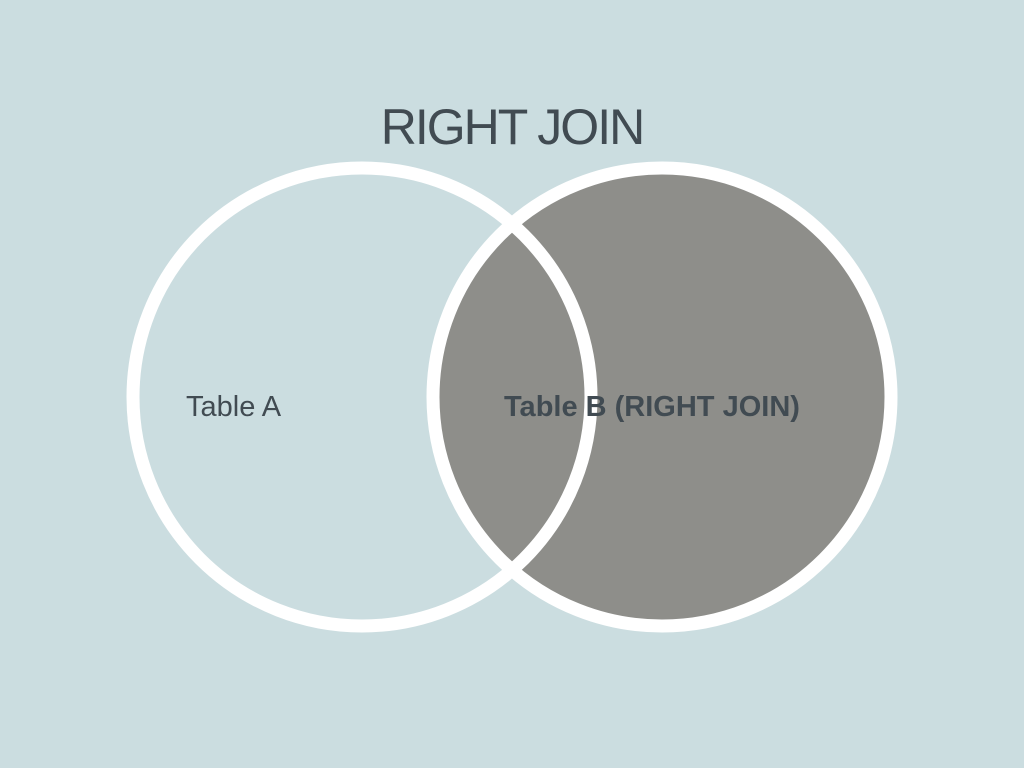 Image resolution: width=1024 pixels, height=768 pixels. Describe the element at coordinates (652, 407) in the screenshot. I see `label-table-b: Table B (RIGHT JOIN)` at that location.